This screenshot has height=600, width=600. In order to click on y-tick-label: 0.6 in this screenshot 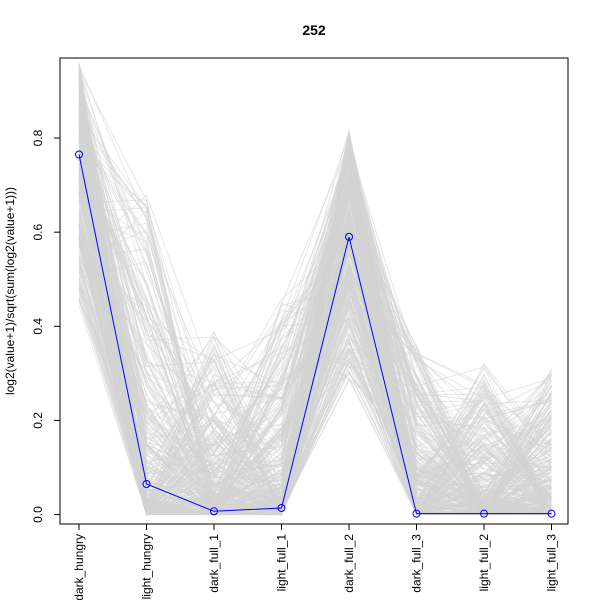, I will do `click(38, 231)`.